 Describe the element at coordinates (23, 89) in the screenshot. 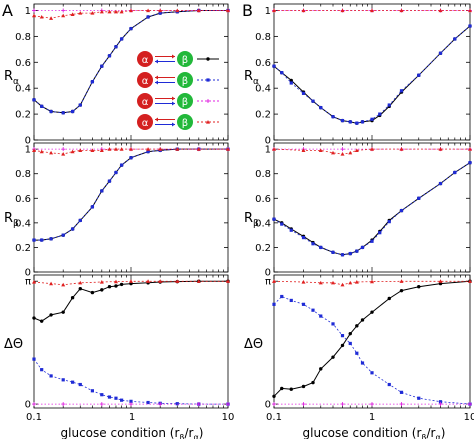

I see `ytick-label: 0.4` at that location.